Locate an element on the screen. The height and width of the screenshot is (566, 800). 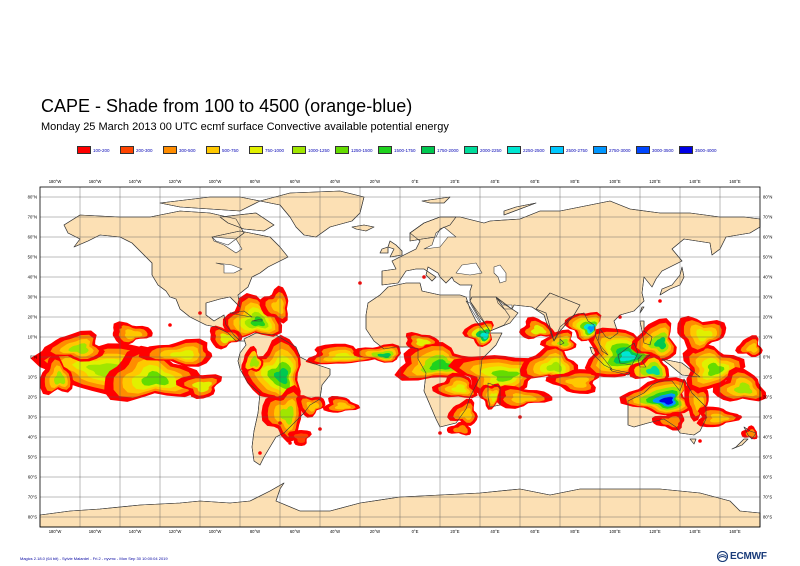
caspian-sea is located at coordinates (500, 274).